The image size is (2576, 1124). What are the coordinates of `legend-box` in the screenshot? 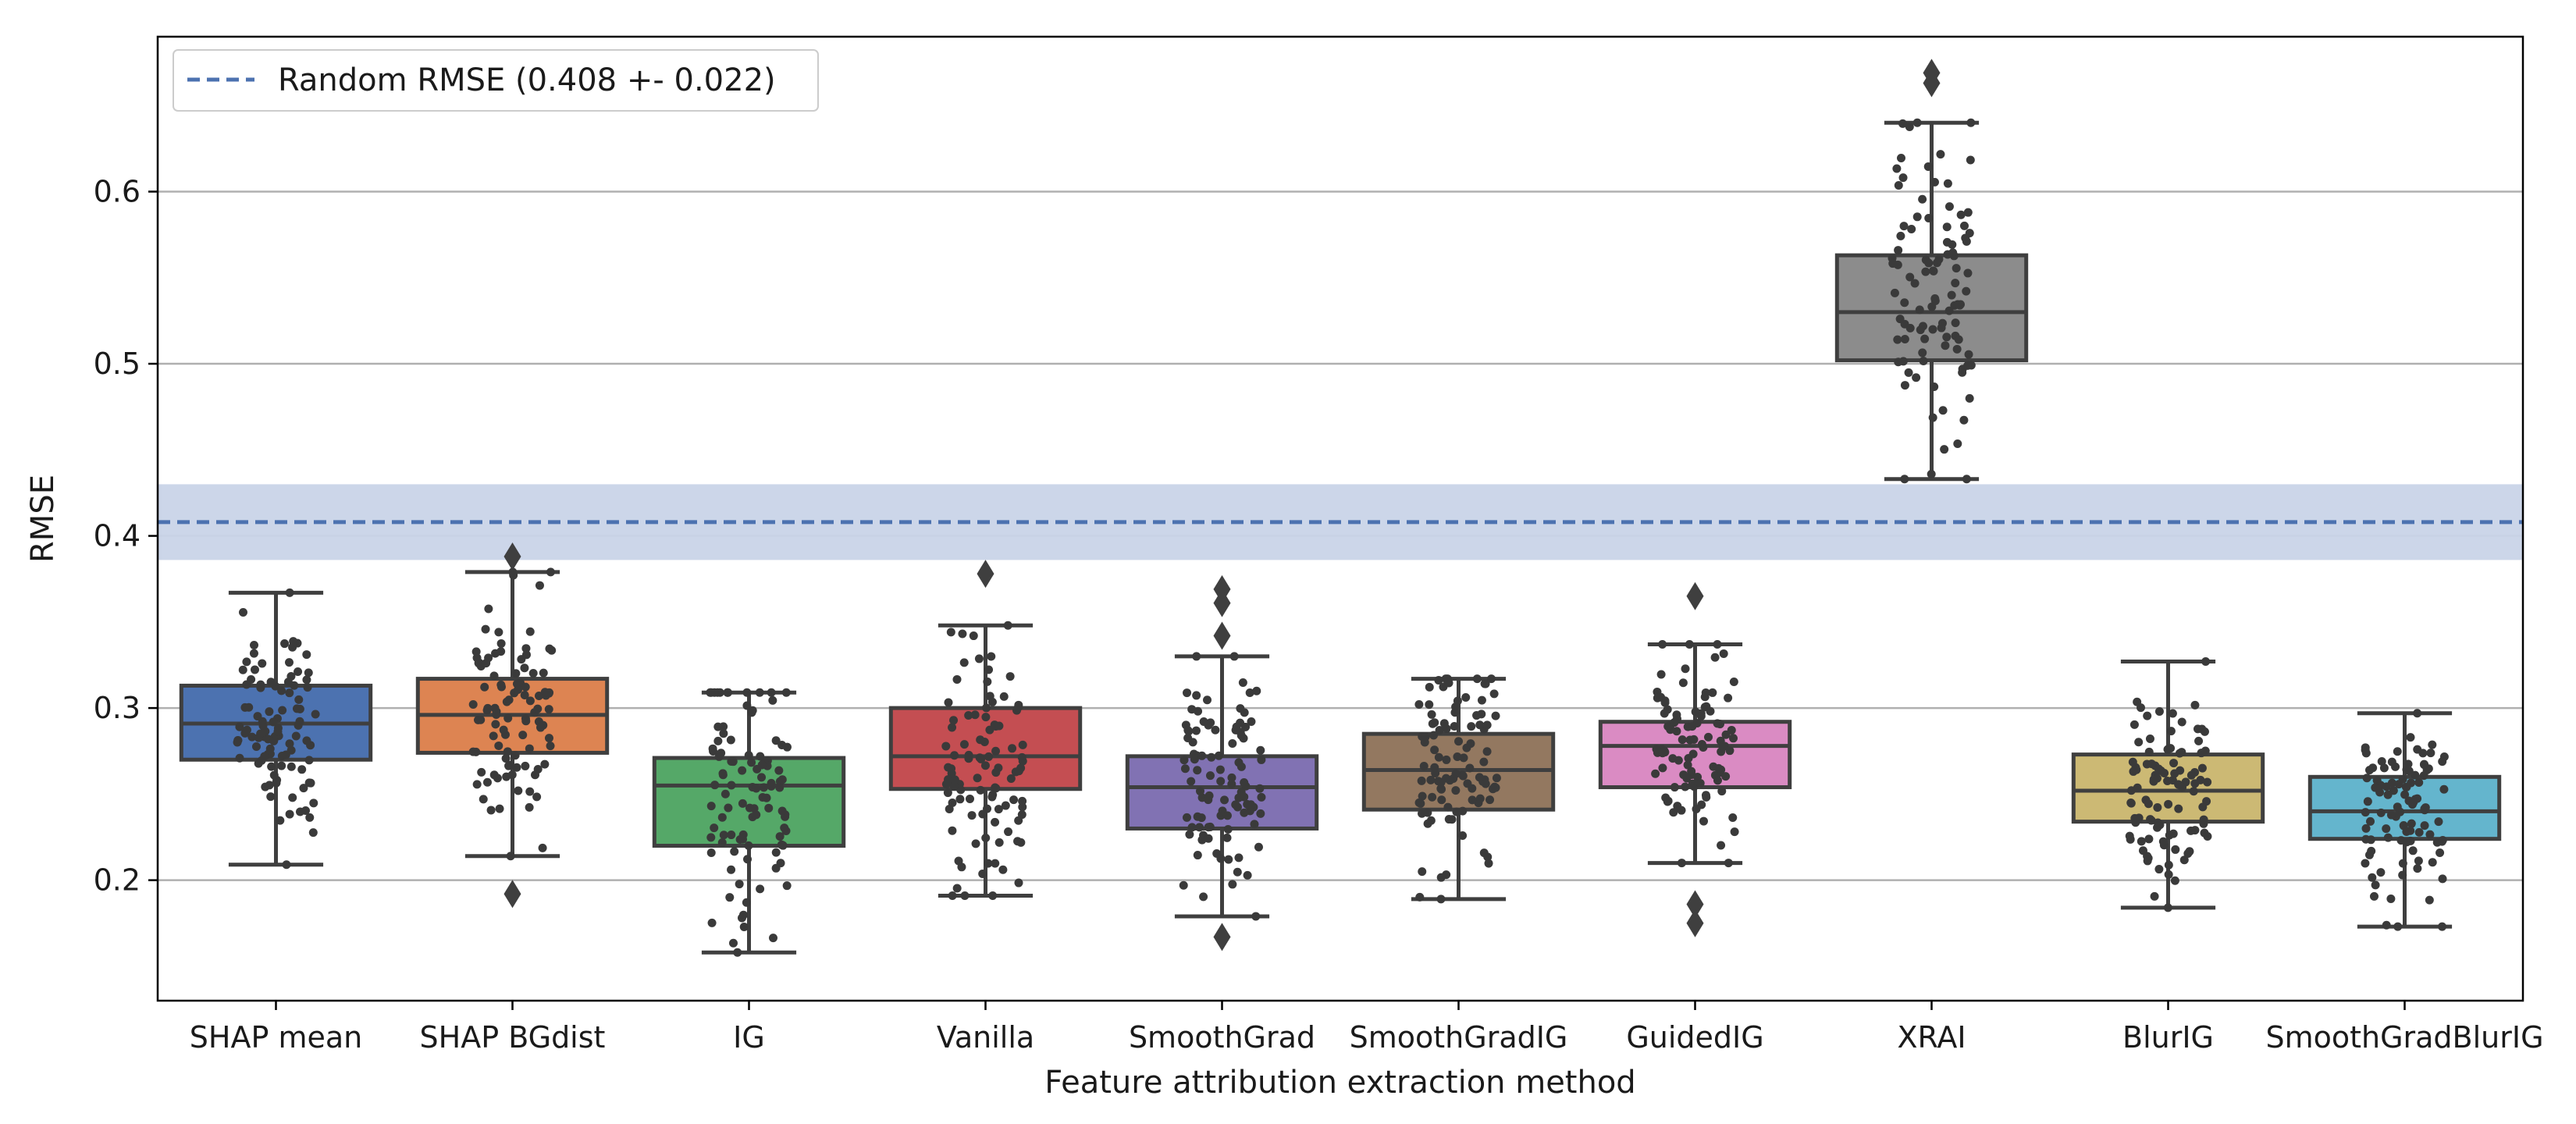 It's located at (496, 81).